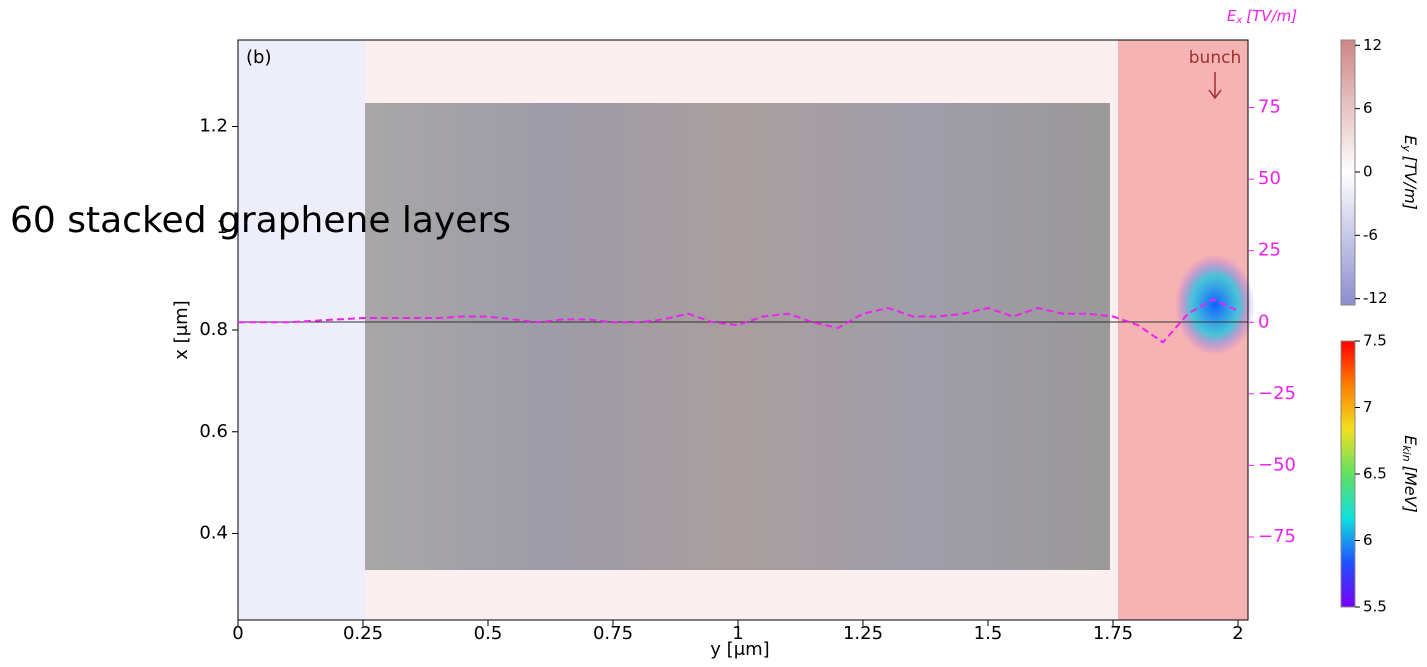 The height and width of the screenshot is (667, 1427). I want to click on x-tick-label: 0.25, so click(363, 633).